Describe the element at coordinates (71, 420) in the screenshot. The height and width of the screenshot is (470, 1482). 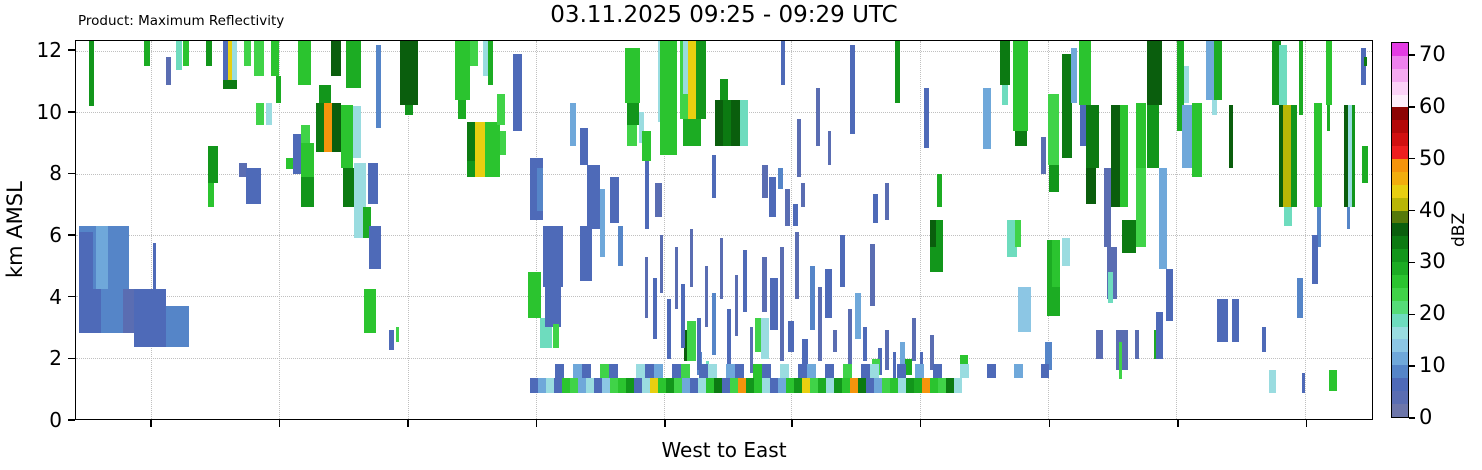
I see `y-tick` at that location.